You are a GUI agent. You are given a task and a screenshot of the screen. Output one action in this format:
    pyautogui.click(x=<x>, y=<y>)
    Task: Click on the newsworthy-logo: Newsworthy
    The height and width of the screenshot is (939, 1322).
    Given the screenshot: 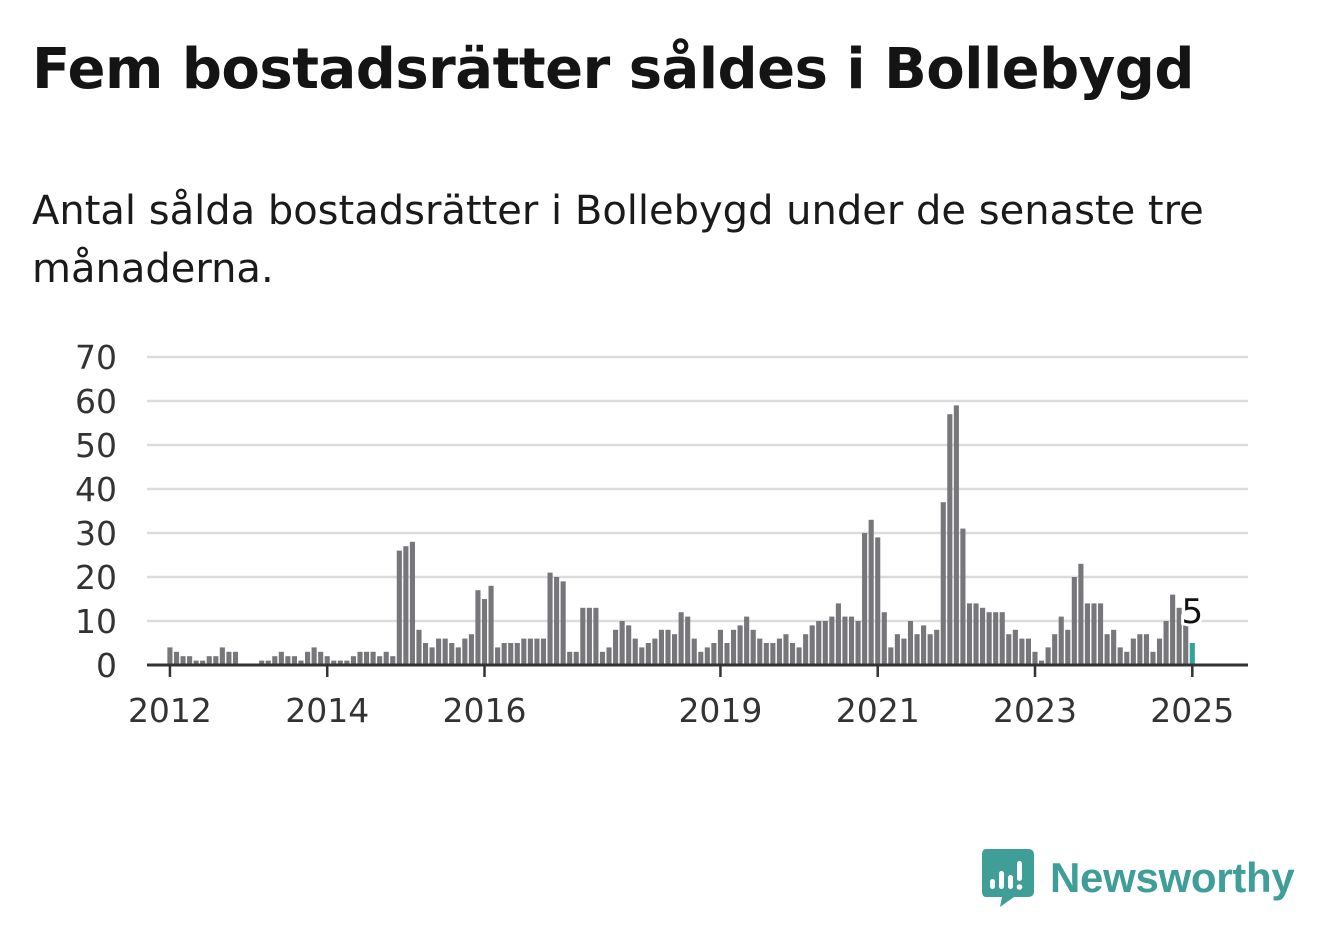 What is the action you would take?
    pyautogui.click(x=1137, y=878)
    